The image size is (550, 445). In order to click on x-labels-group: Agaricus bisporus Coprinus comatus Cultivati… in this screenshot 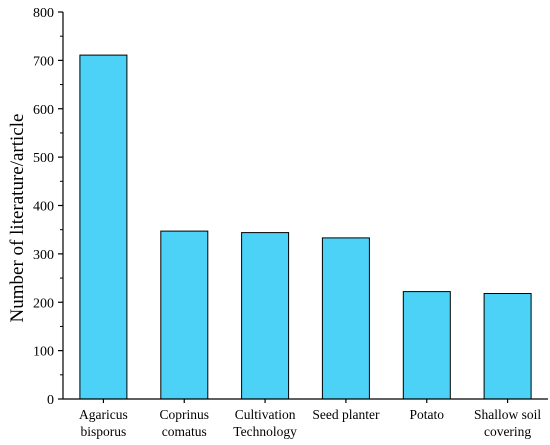, I will do `click(310, 419)`.